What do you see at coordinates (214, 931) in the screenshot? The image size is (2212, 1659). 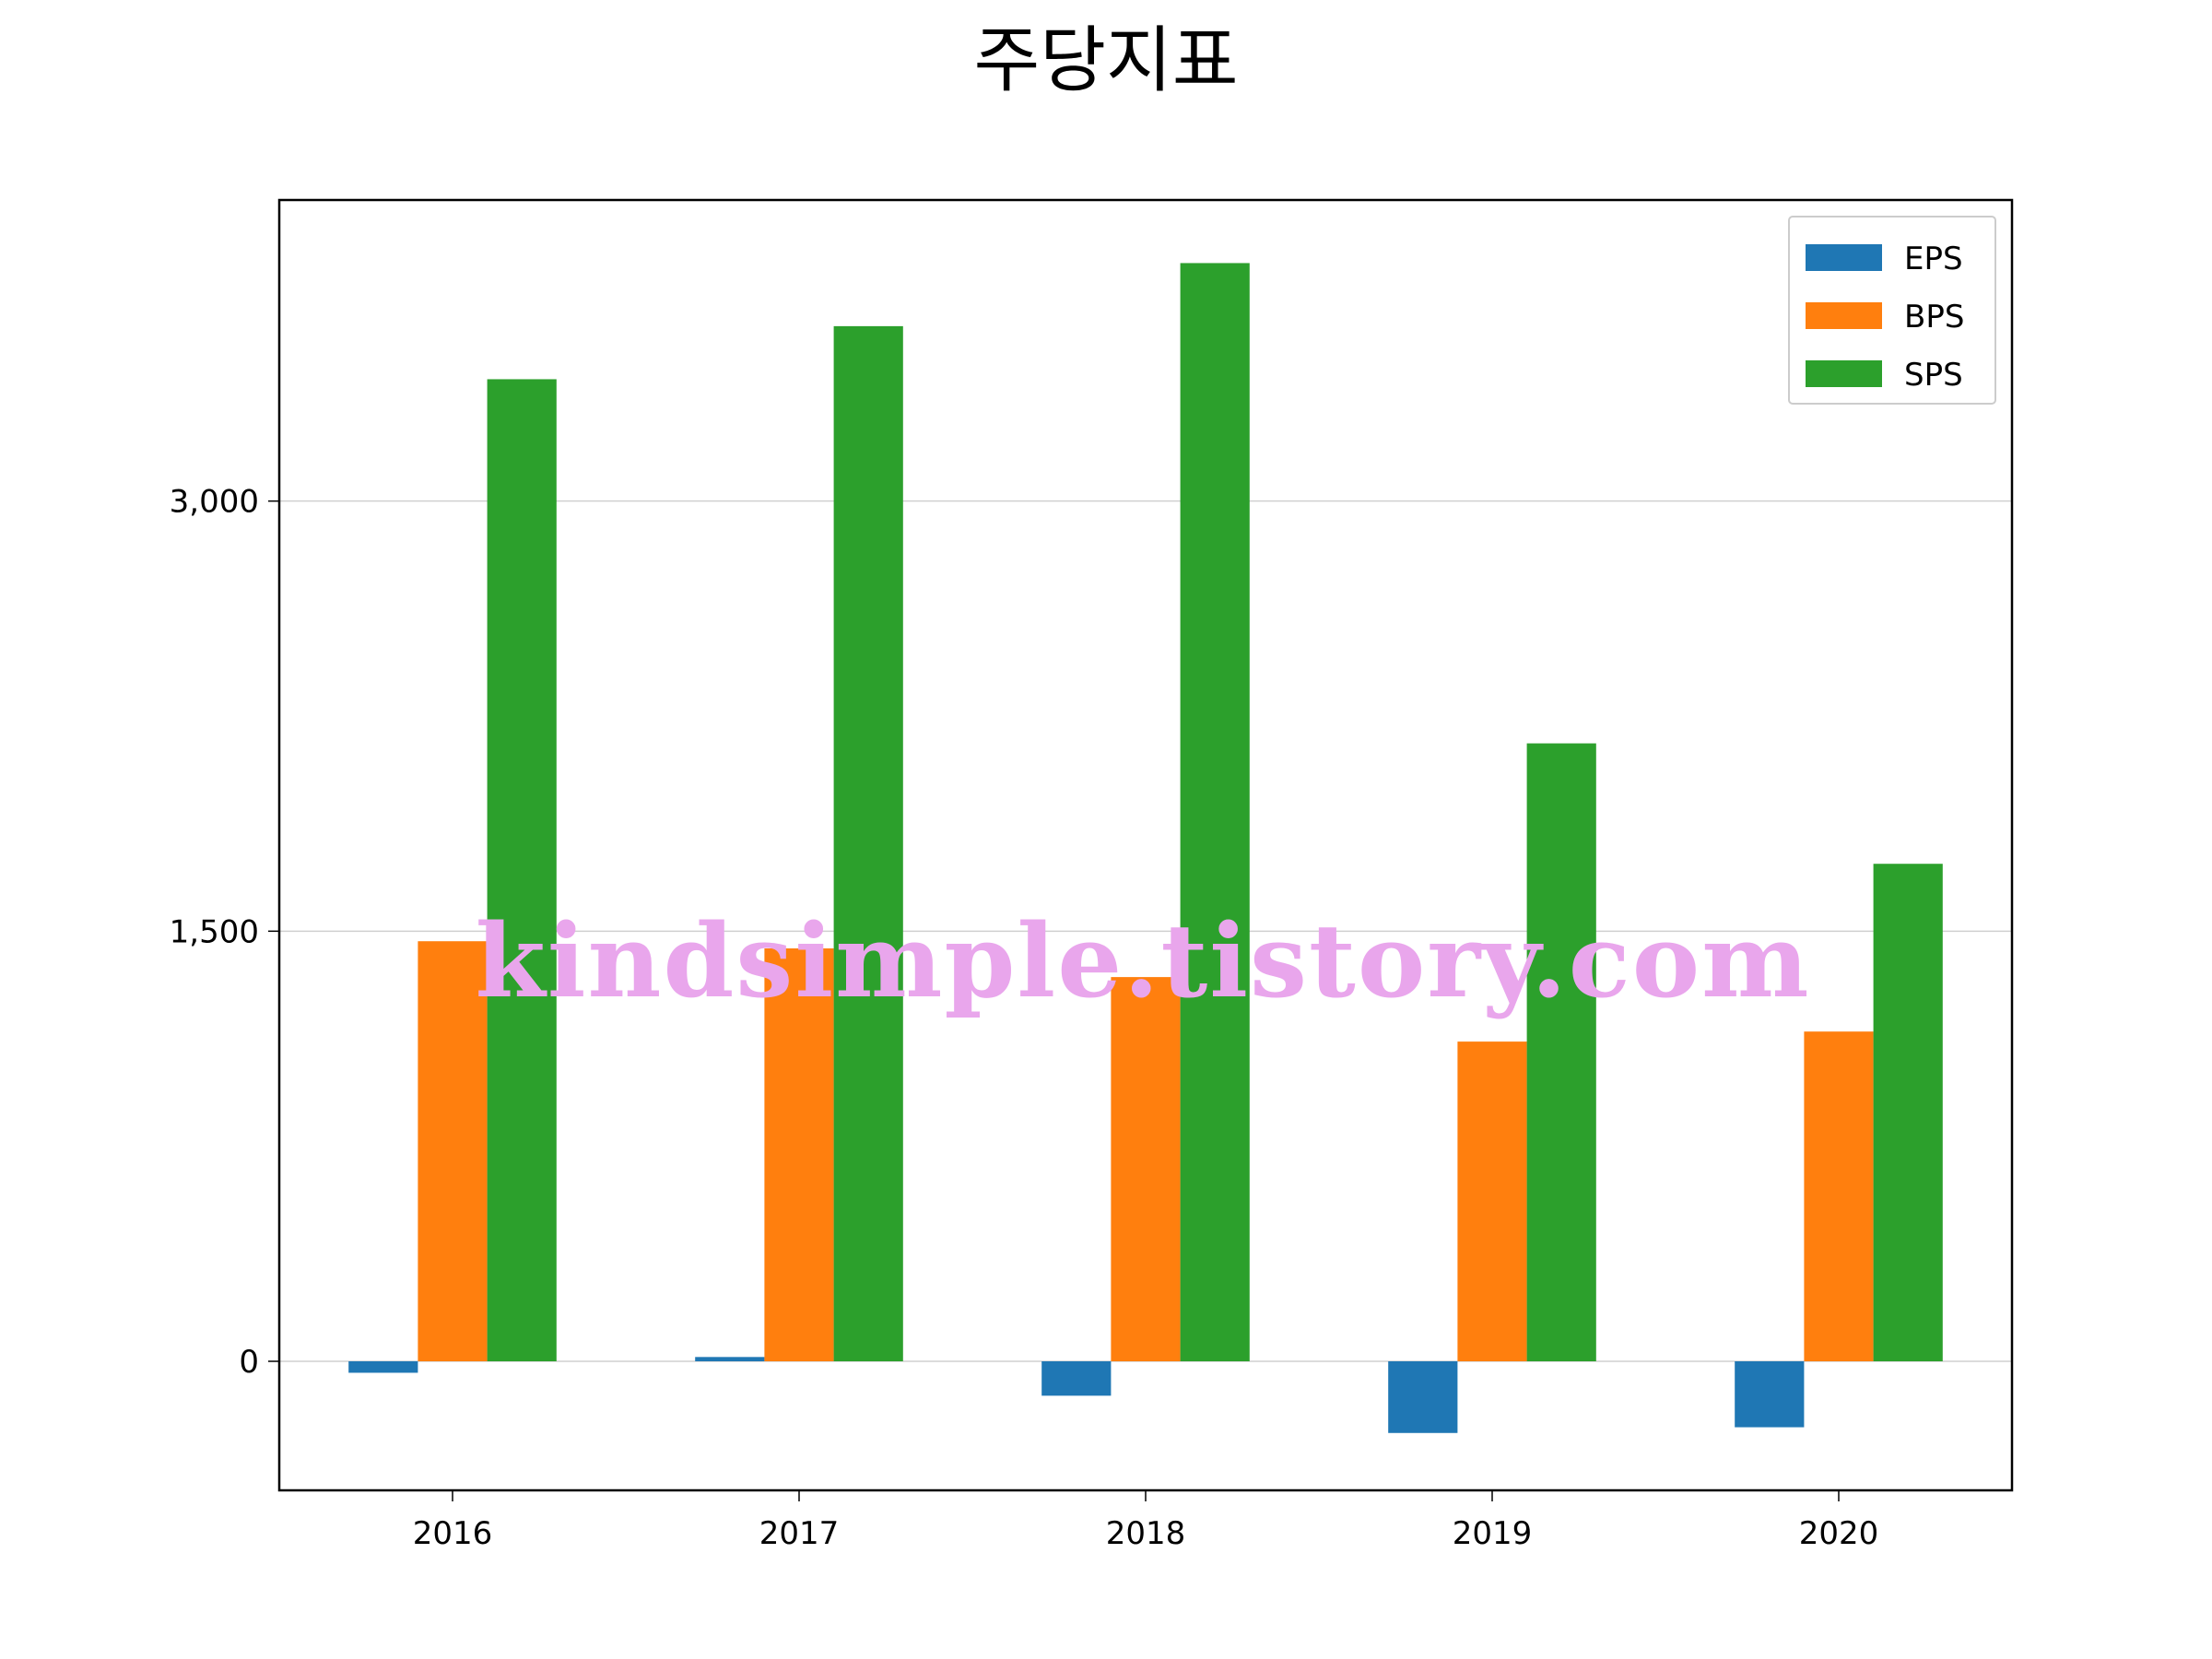 I see `y-tick-label: 1,500` at bounding box center [214, 931].